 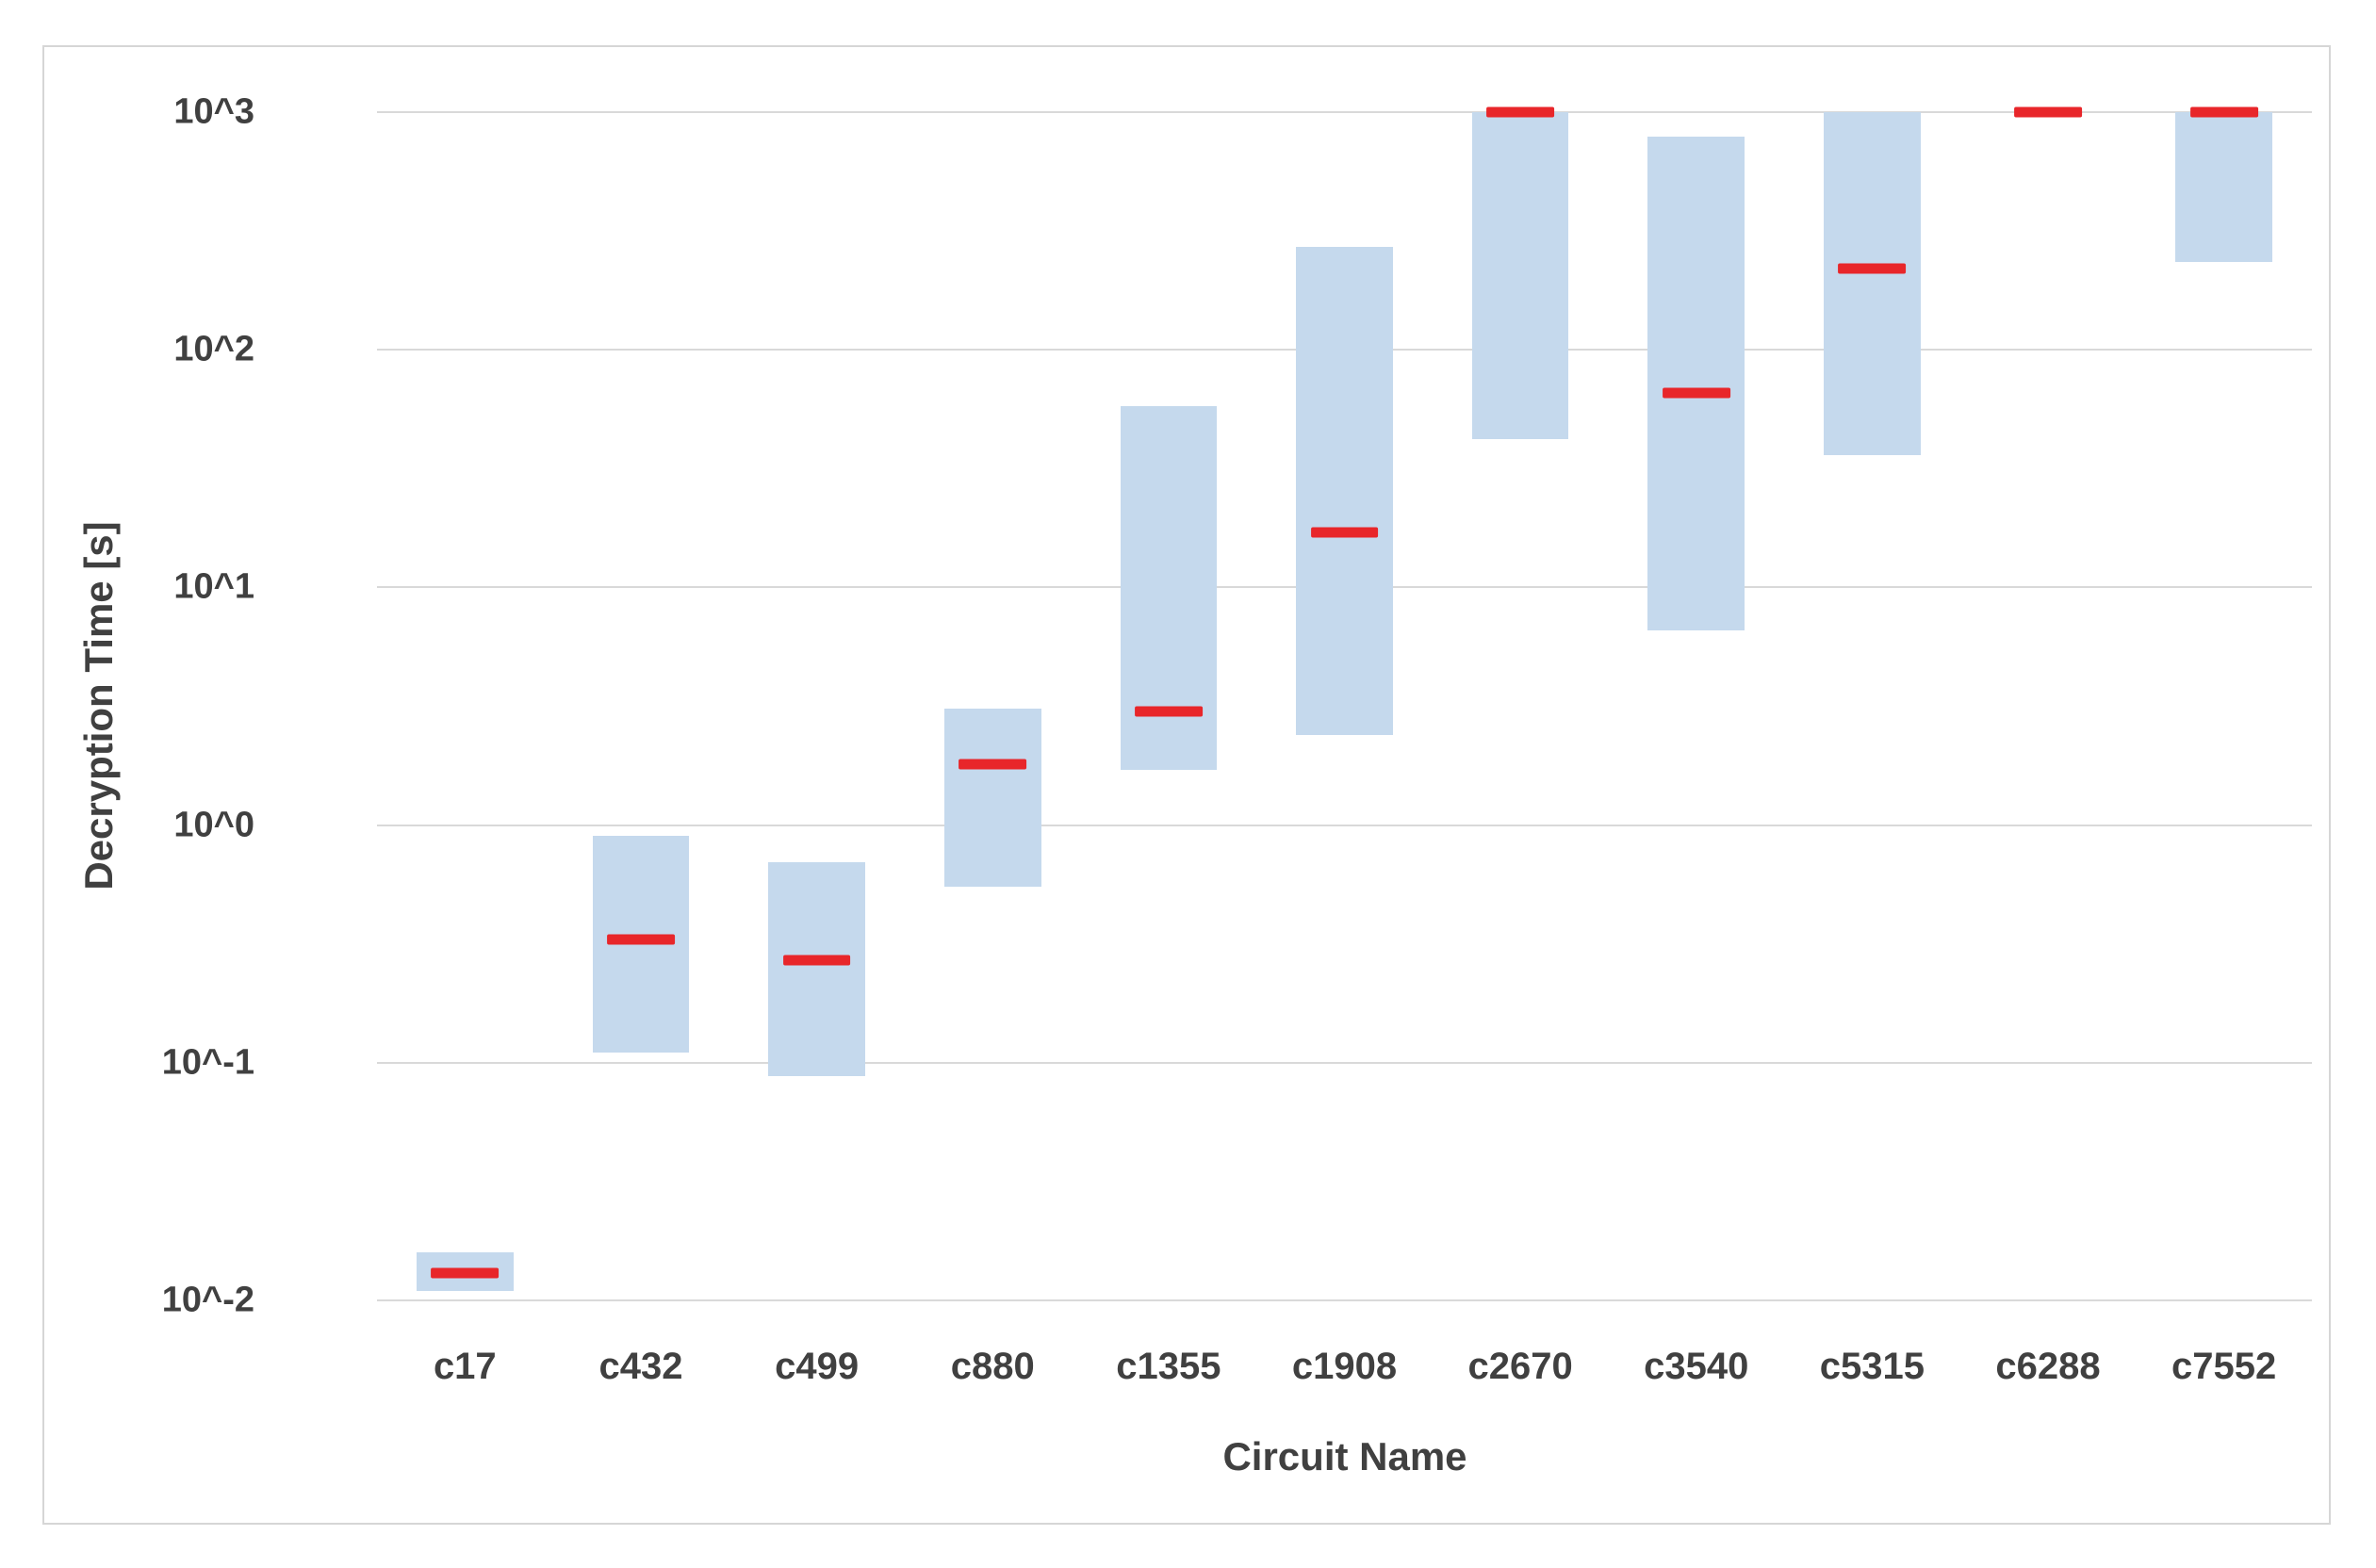 What do you see at coordinates (1344, 1456) in the screenshot?
I see `x-axis-title: Circuit Name` at bounding box center [1344, 1456].